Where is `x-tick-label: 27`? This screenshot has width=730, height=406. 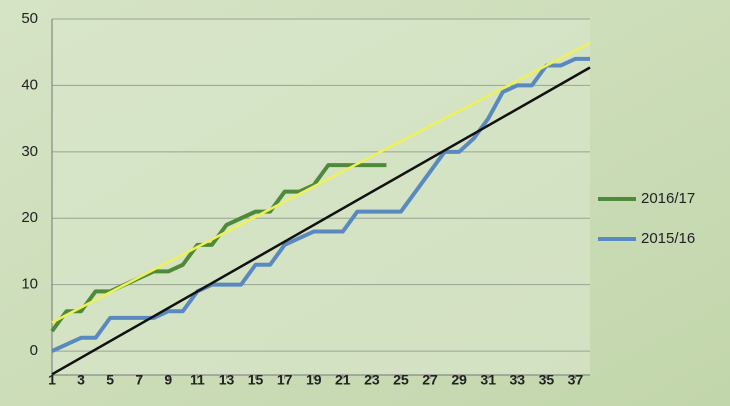 x-tick-label: 27 is located at coordinates (430, 380).